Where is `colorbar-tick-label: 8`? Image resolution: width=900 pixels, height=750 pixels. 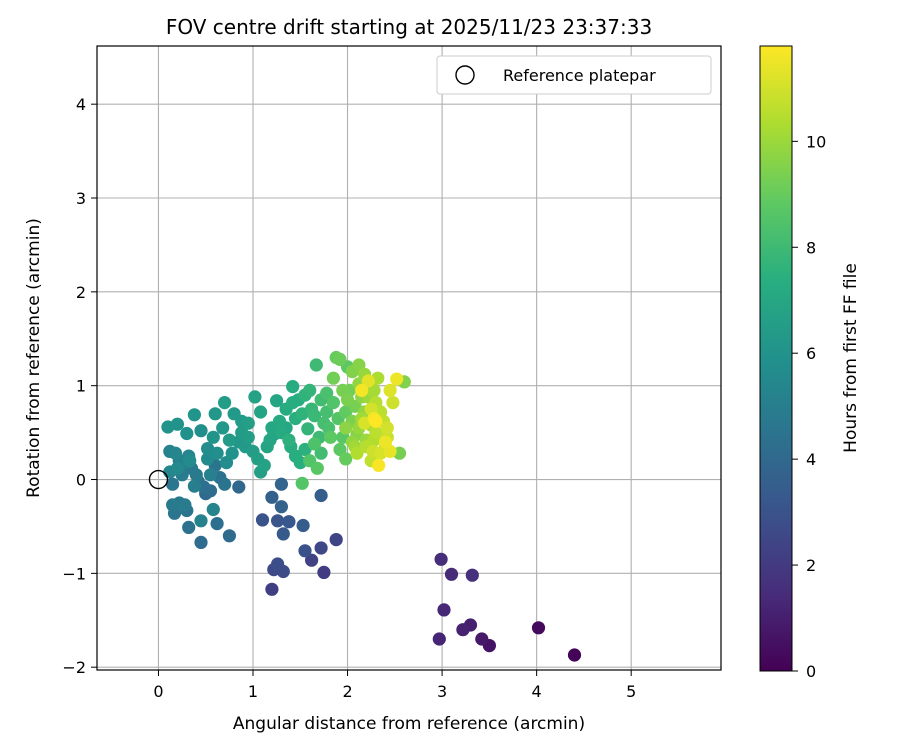
colorbar-tick-label: 8 is located at coordinates (811, 247).